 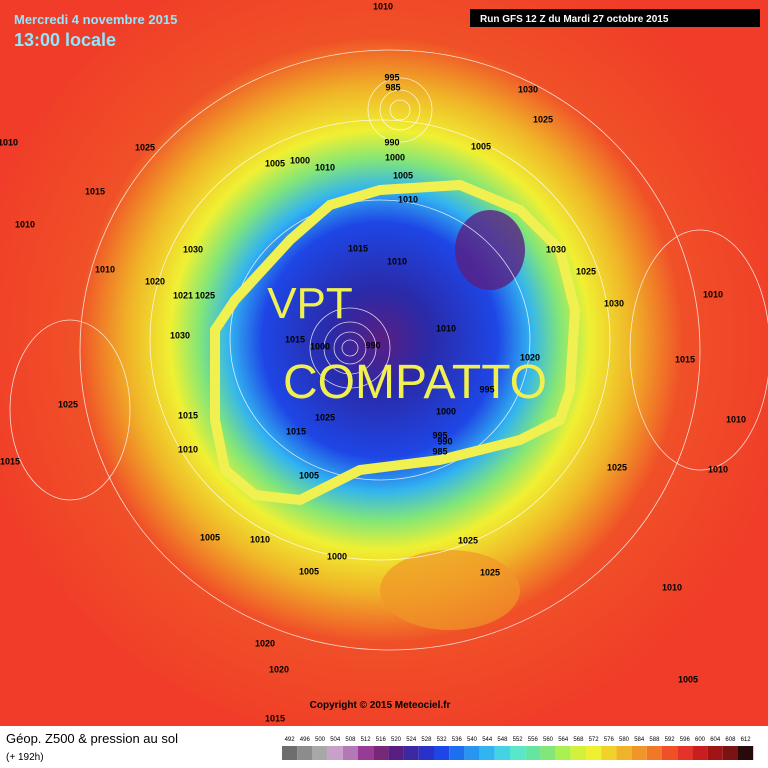 I want to click on colorbar-label: 532, so click(x=442, y=740).